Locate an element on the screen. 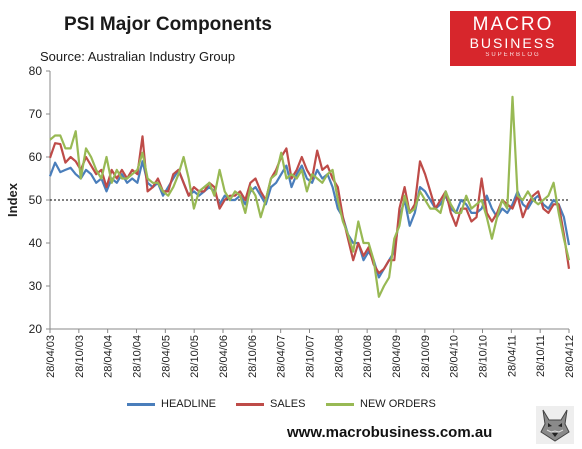  logo-line-1: MACRO is located at coordinates (513, 24).